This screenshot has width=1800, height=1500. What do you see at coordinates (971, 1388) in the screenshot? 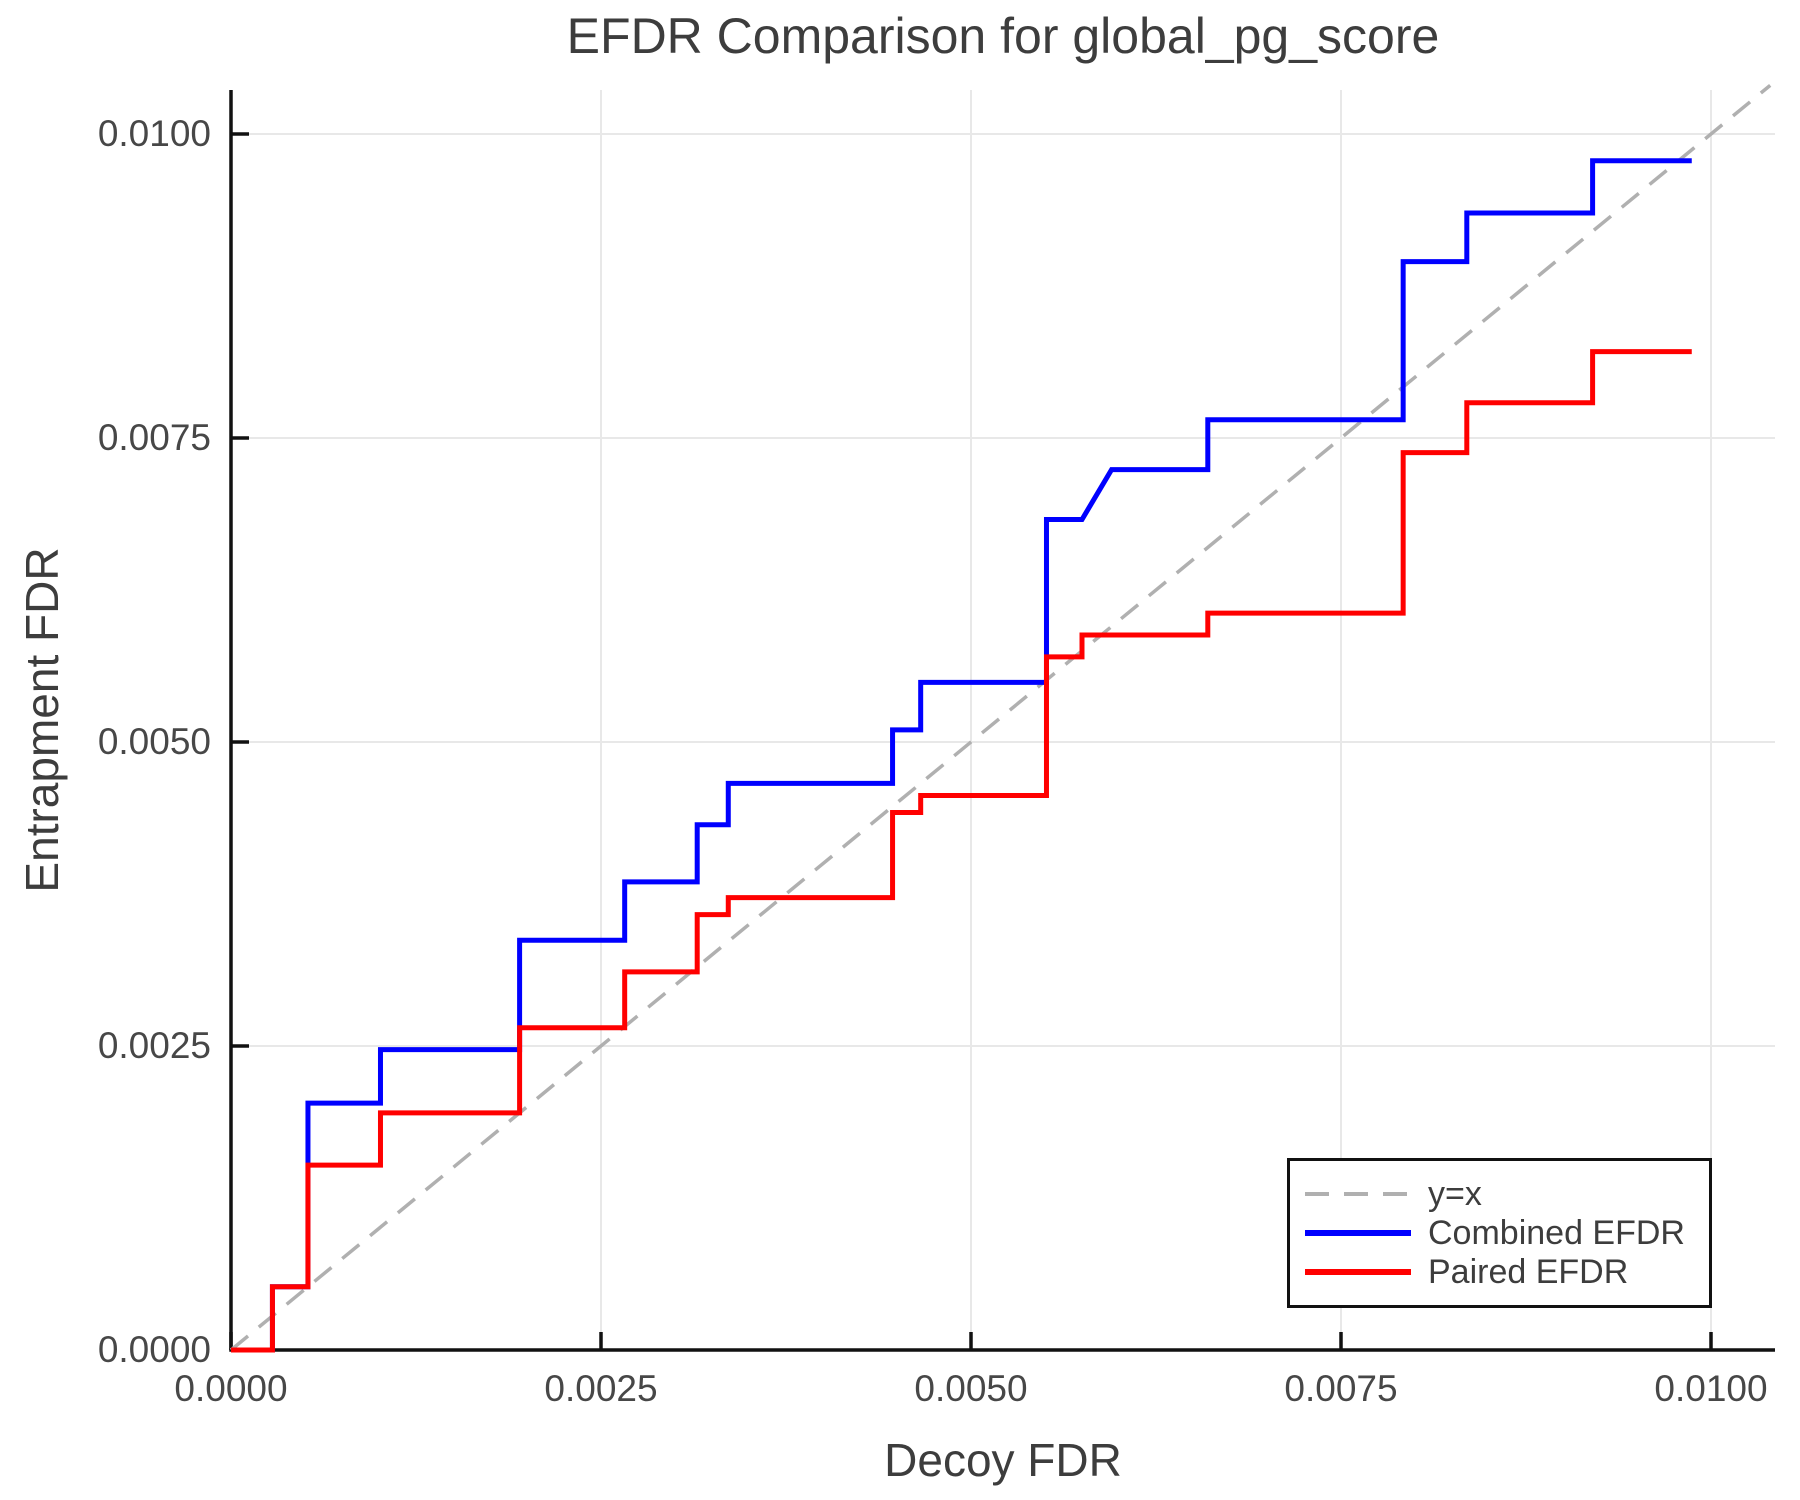
I see `x-tick-label: 0.0050` at bounding box center [971, 1388].